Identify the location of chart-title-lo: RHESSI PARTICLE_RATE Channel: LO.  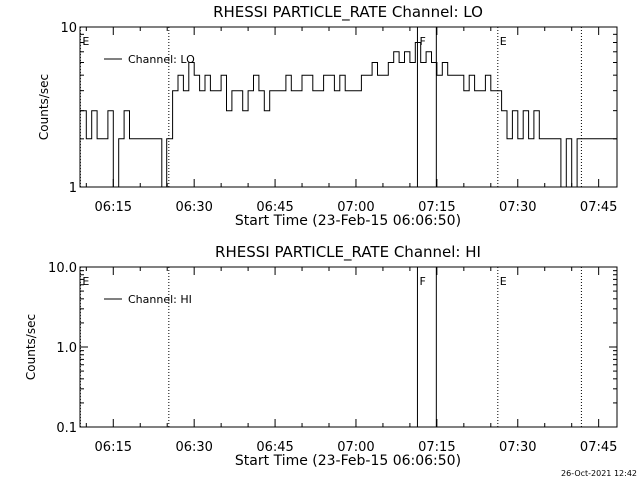
(348, 12).